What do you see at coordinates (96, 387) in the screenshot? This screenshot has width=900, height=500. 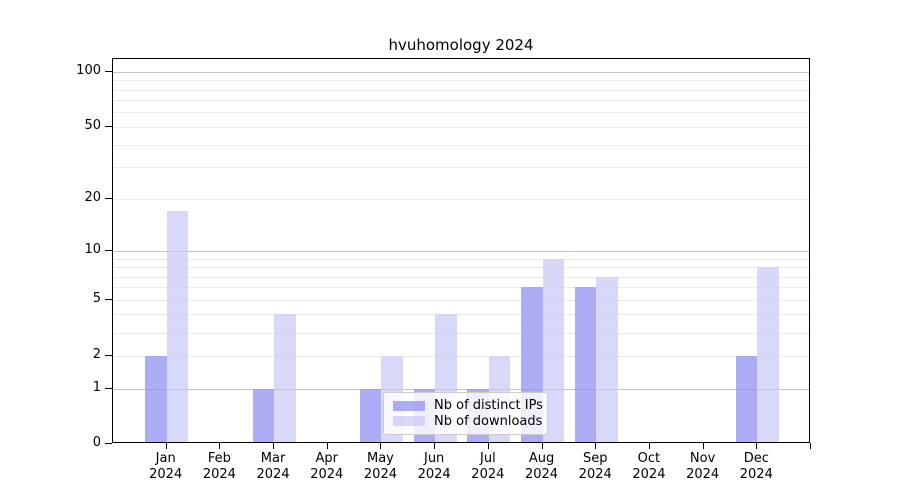 I see `y-tick-label: 1` at bounding box center [96, 387].